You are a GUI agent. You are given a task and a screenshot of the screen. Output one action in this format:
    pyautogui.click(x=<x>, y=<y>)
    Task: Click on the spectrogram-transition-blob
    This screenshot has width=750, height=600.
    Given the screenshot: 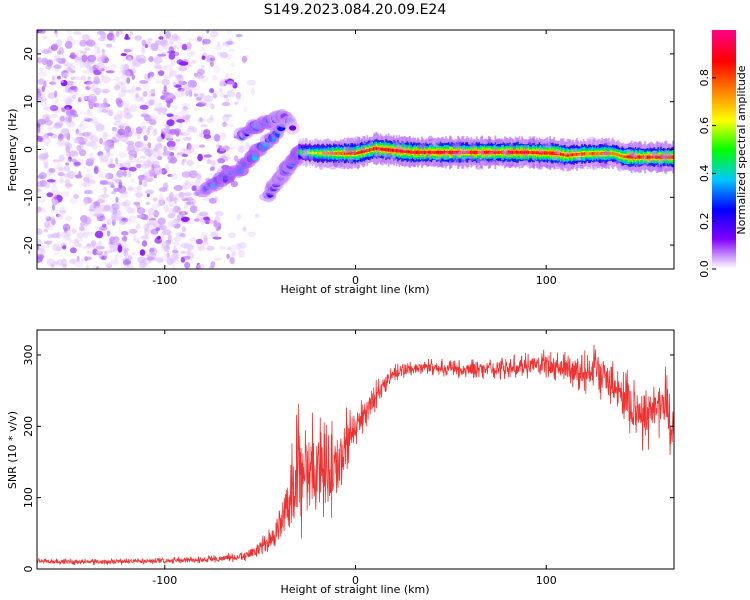 What is the action you would take?
    pyautogui.click(x=293, y=128)
    